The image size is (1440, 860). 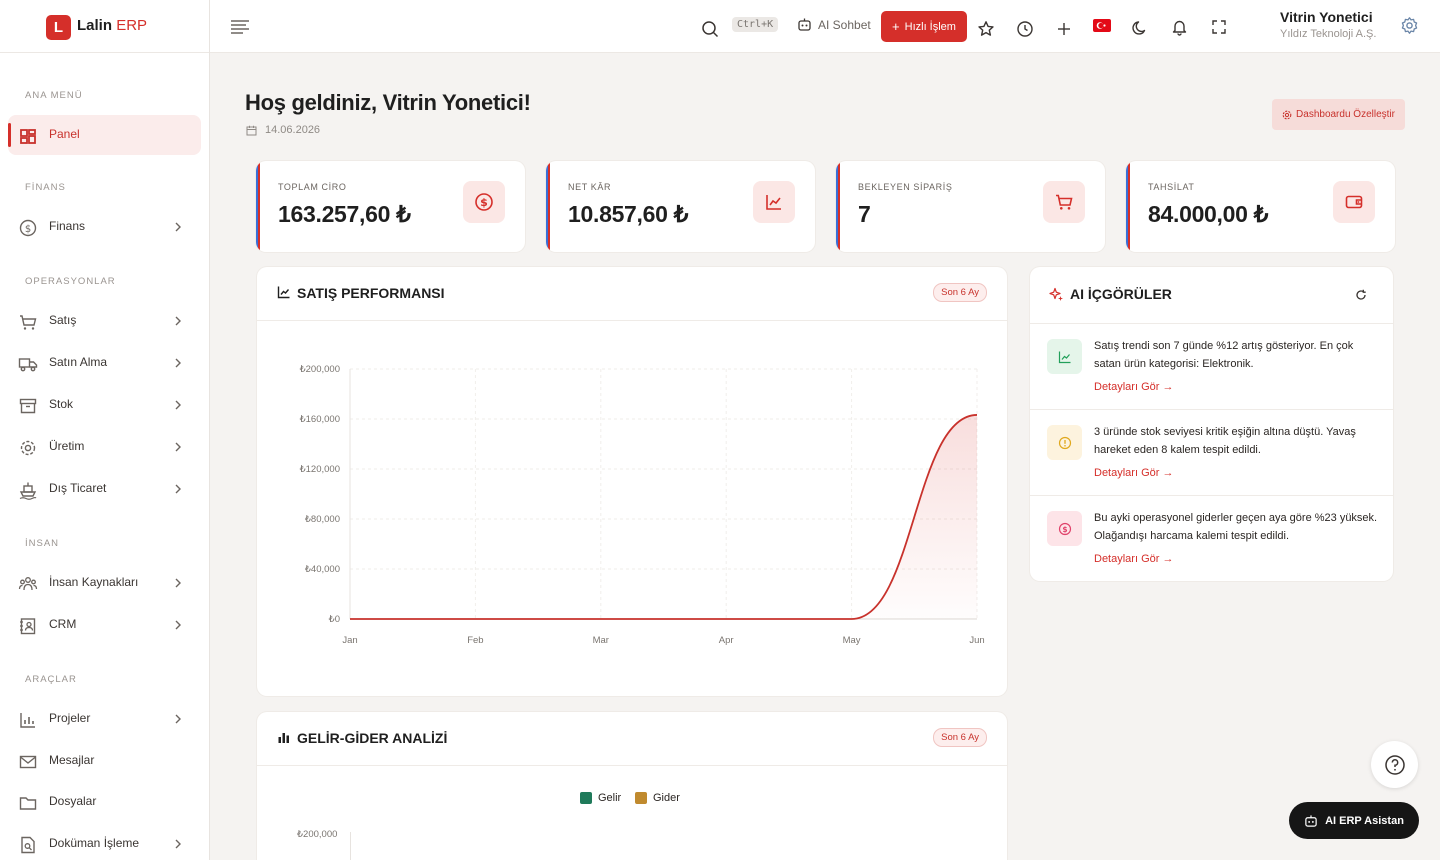 What do you see at coordinates (349, 640) in the screenshot?
I see `x-tick-label: Jan` at bounding box center [349, 640].